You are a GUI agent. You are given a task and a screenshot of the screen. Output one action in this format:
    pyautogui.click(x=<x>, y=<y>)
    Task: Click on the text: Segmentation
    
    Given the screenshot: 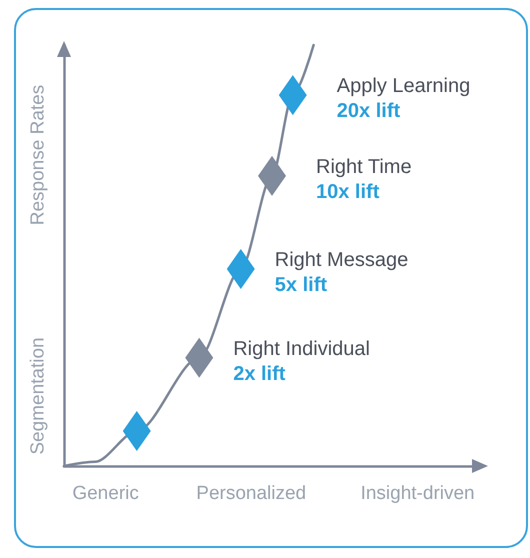 What is the action you would take?
    pyautogui.click(x=38, y=396)
    